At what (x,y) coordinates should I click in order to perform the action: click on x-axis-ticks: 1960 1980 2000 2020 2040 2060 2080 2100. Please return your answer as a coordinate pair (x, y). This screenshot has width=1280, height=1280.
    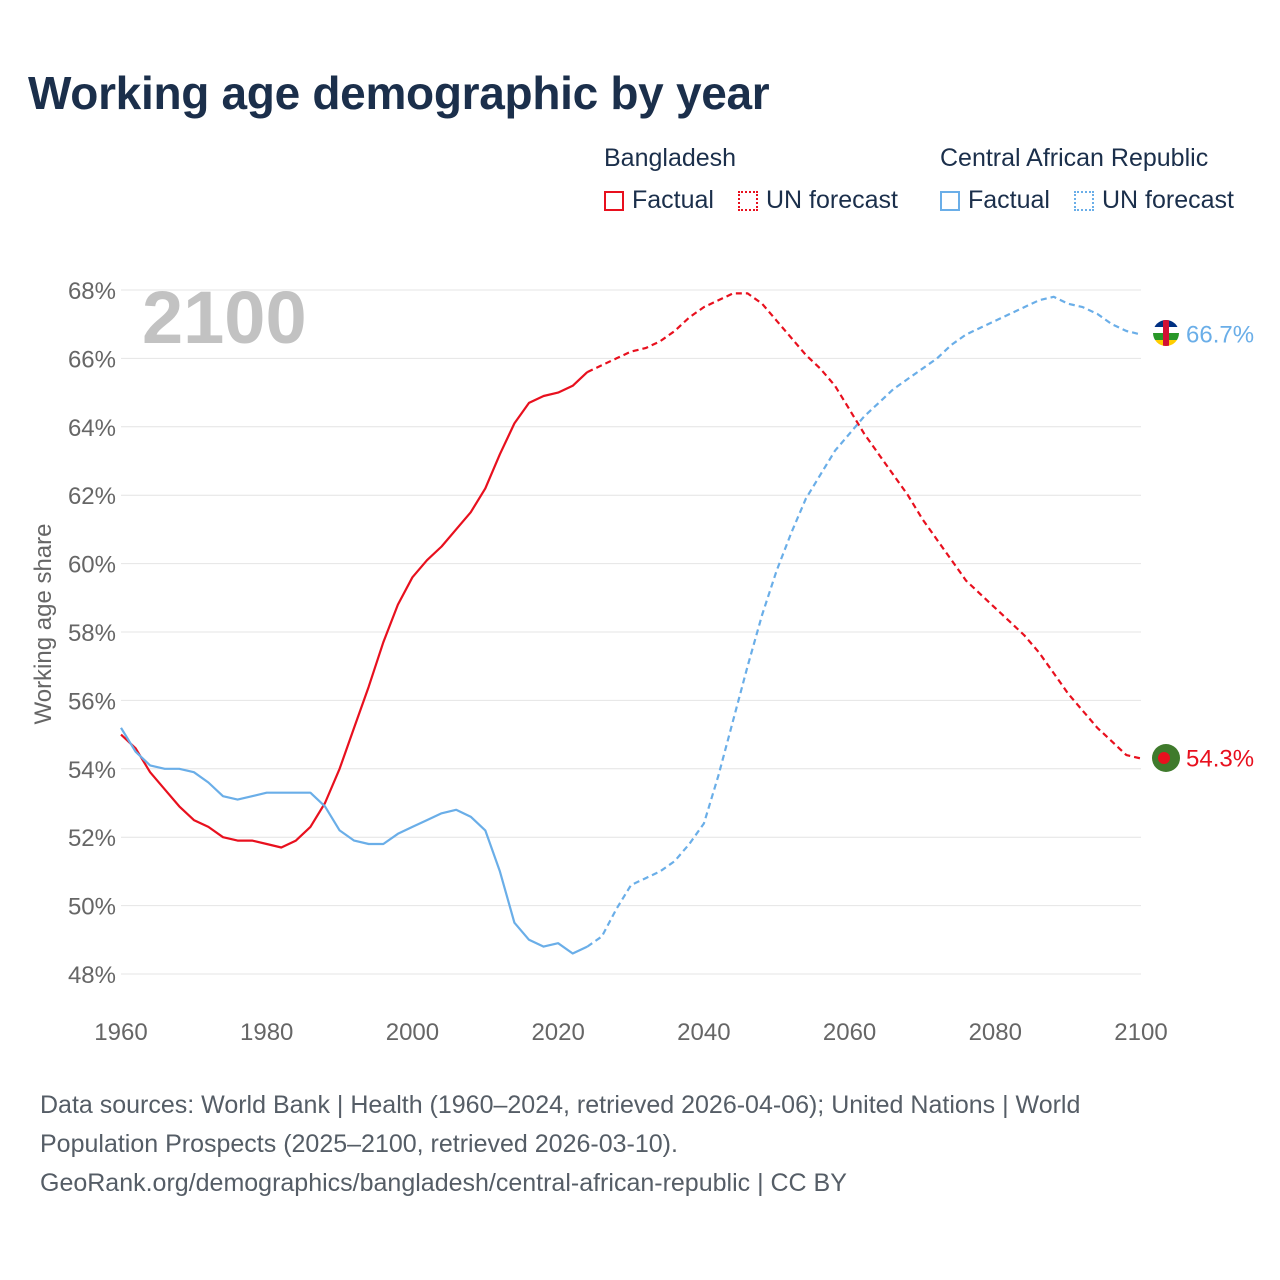
    Looking at the image, I should click on (630, 1032).